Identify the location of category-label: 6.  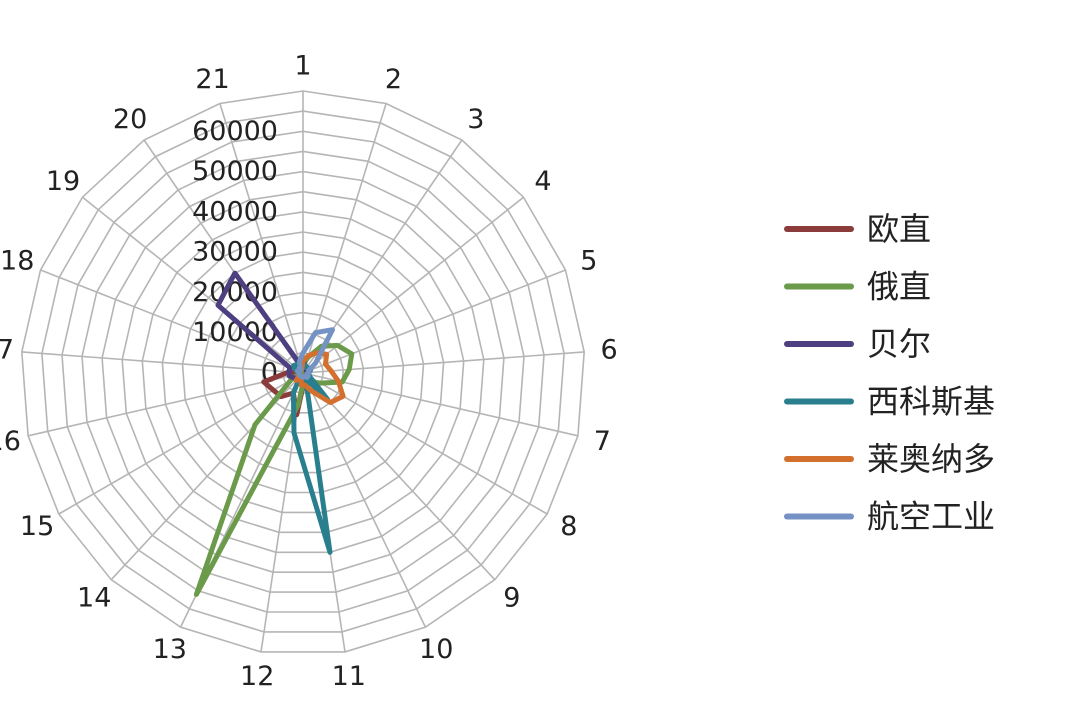
(609, 350).